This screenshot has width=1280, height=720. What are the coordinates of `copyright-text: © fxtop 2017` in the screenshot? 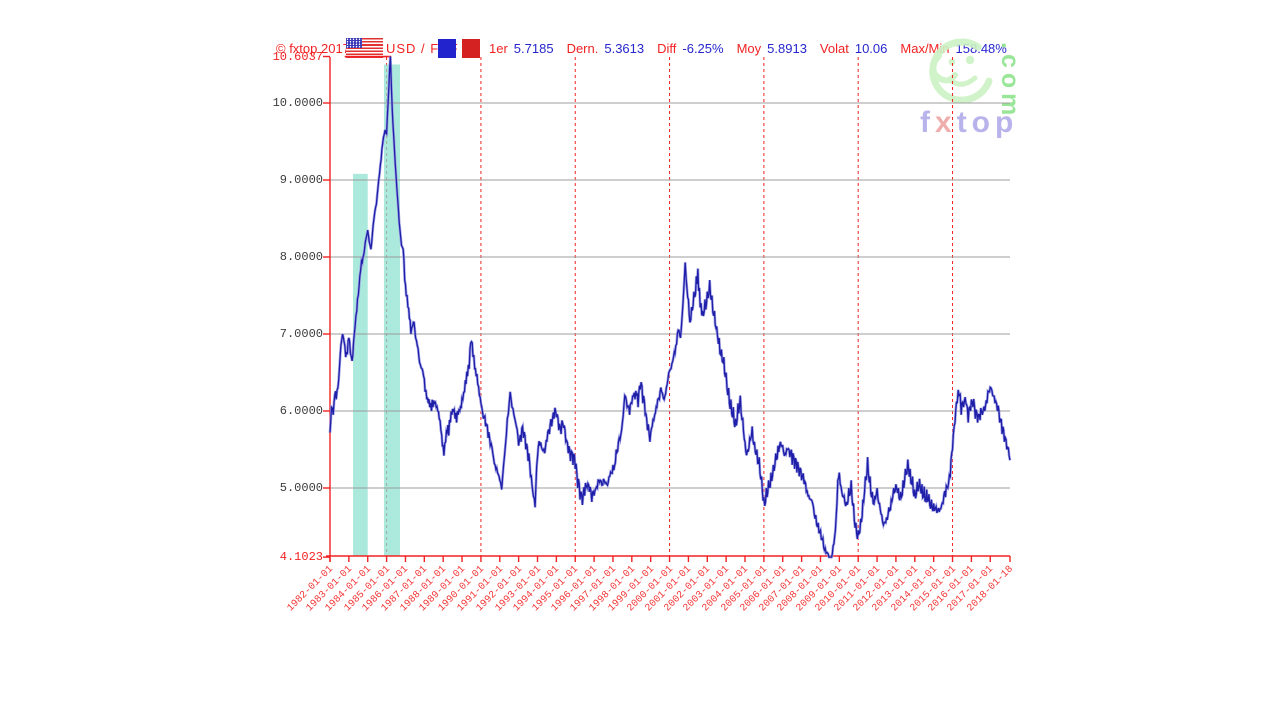 It's located at (313, 48).